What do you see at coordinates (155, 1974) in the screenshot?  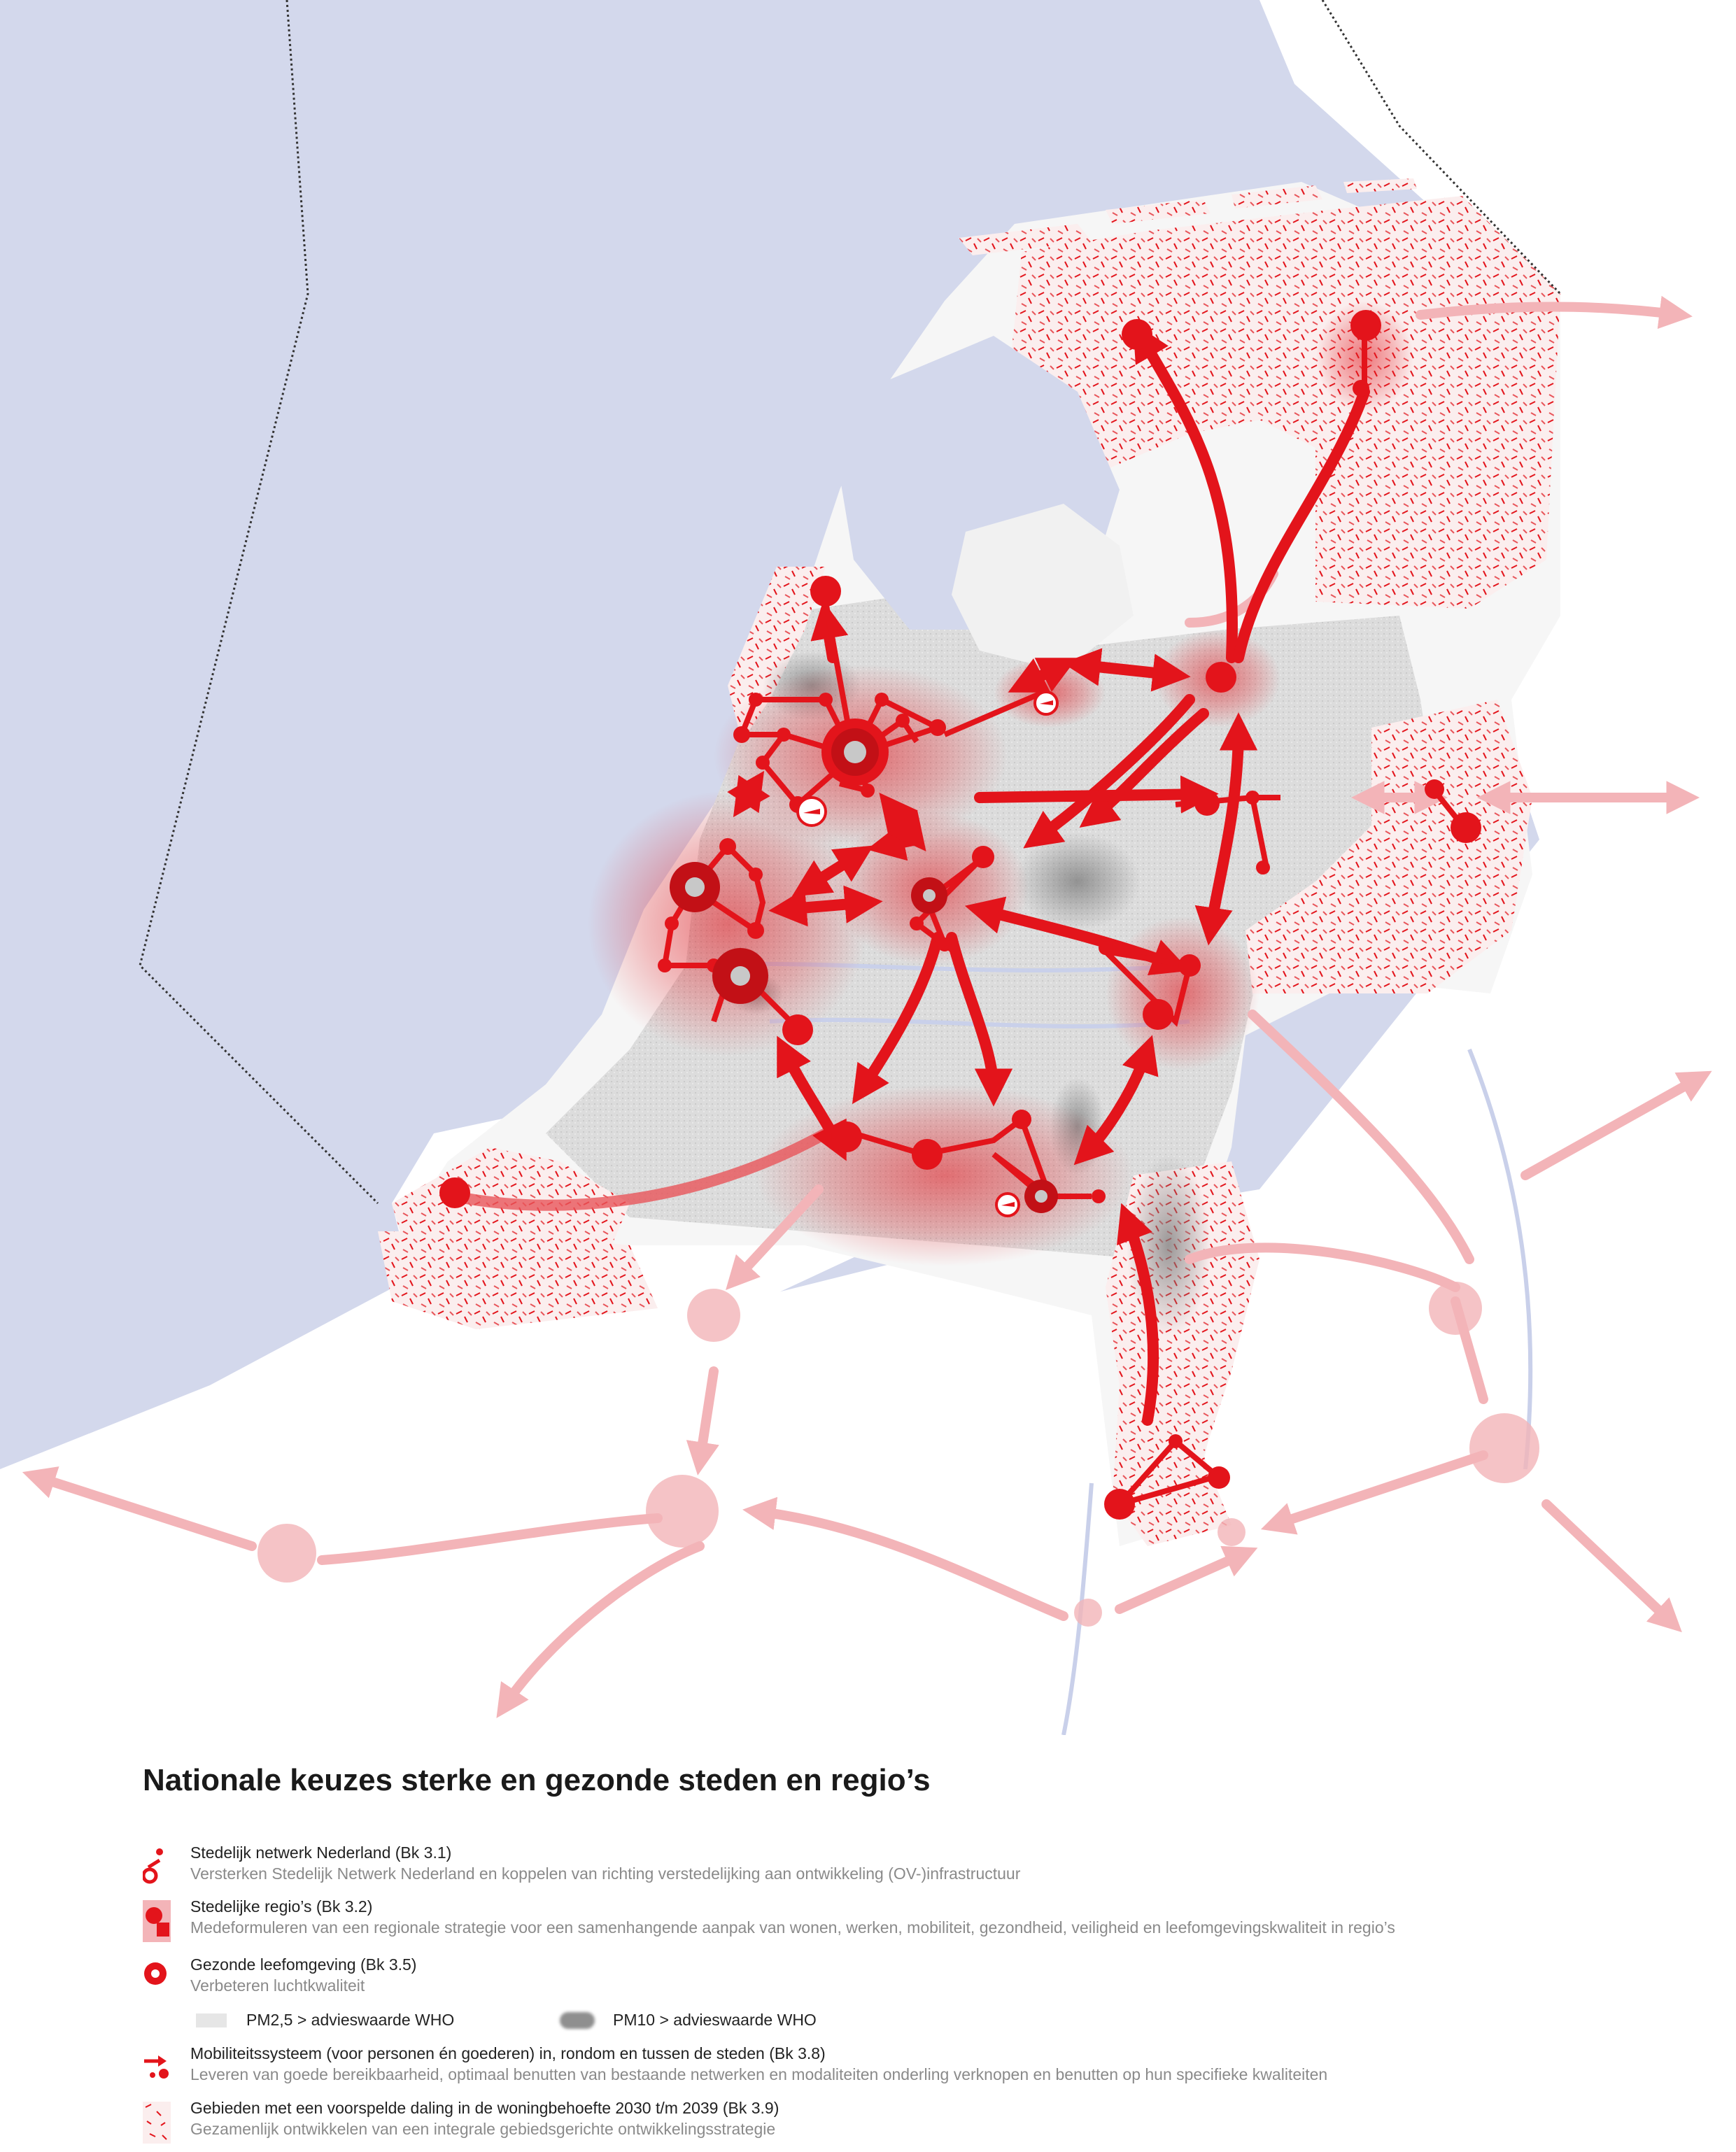 I see `healthy-environment-icon` at bounding box center [155, 1974].